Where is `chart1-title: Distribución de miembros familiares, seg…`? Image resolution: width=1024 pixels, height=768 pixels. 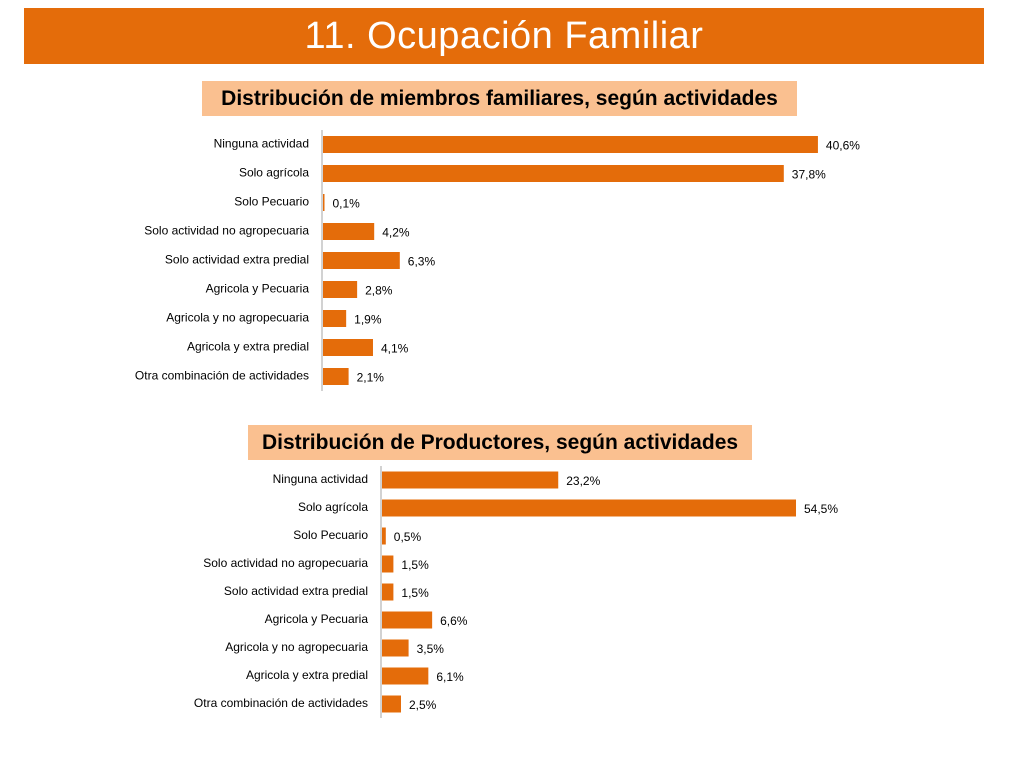
chart1-title: Distribución de miembros familiares, seg… is located at coordinates (499, 98).